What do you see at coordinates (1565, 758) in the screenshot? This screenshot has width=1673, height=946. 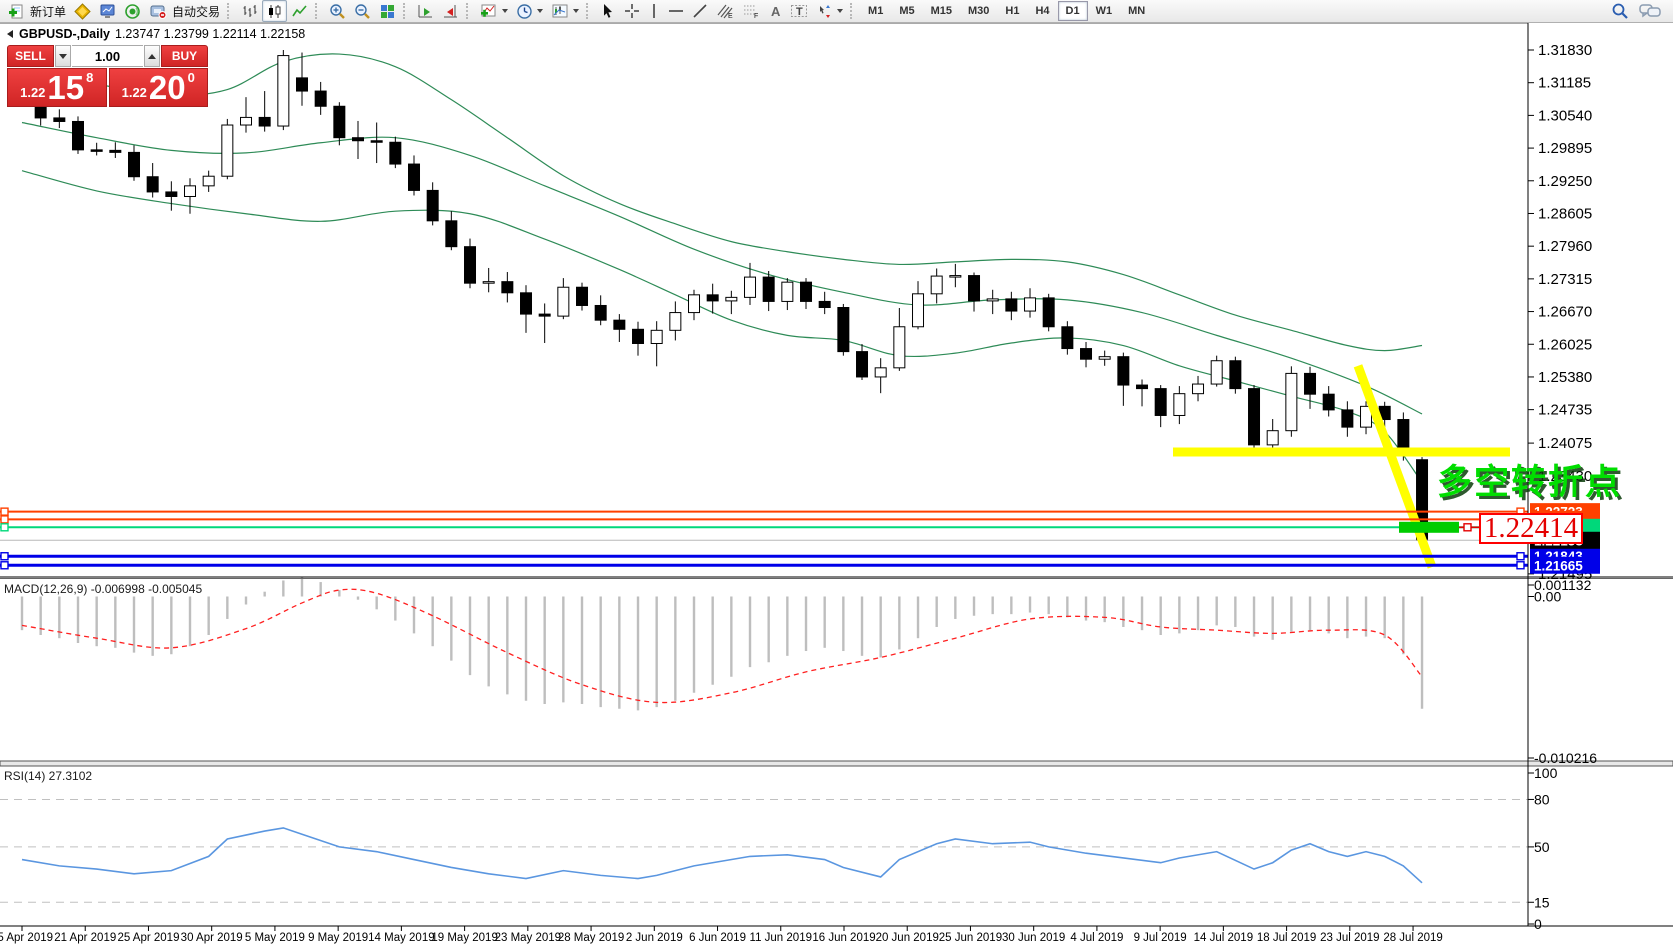 I see `macd-axis-label: -0.010216` at bounding box center [1565, 758].